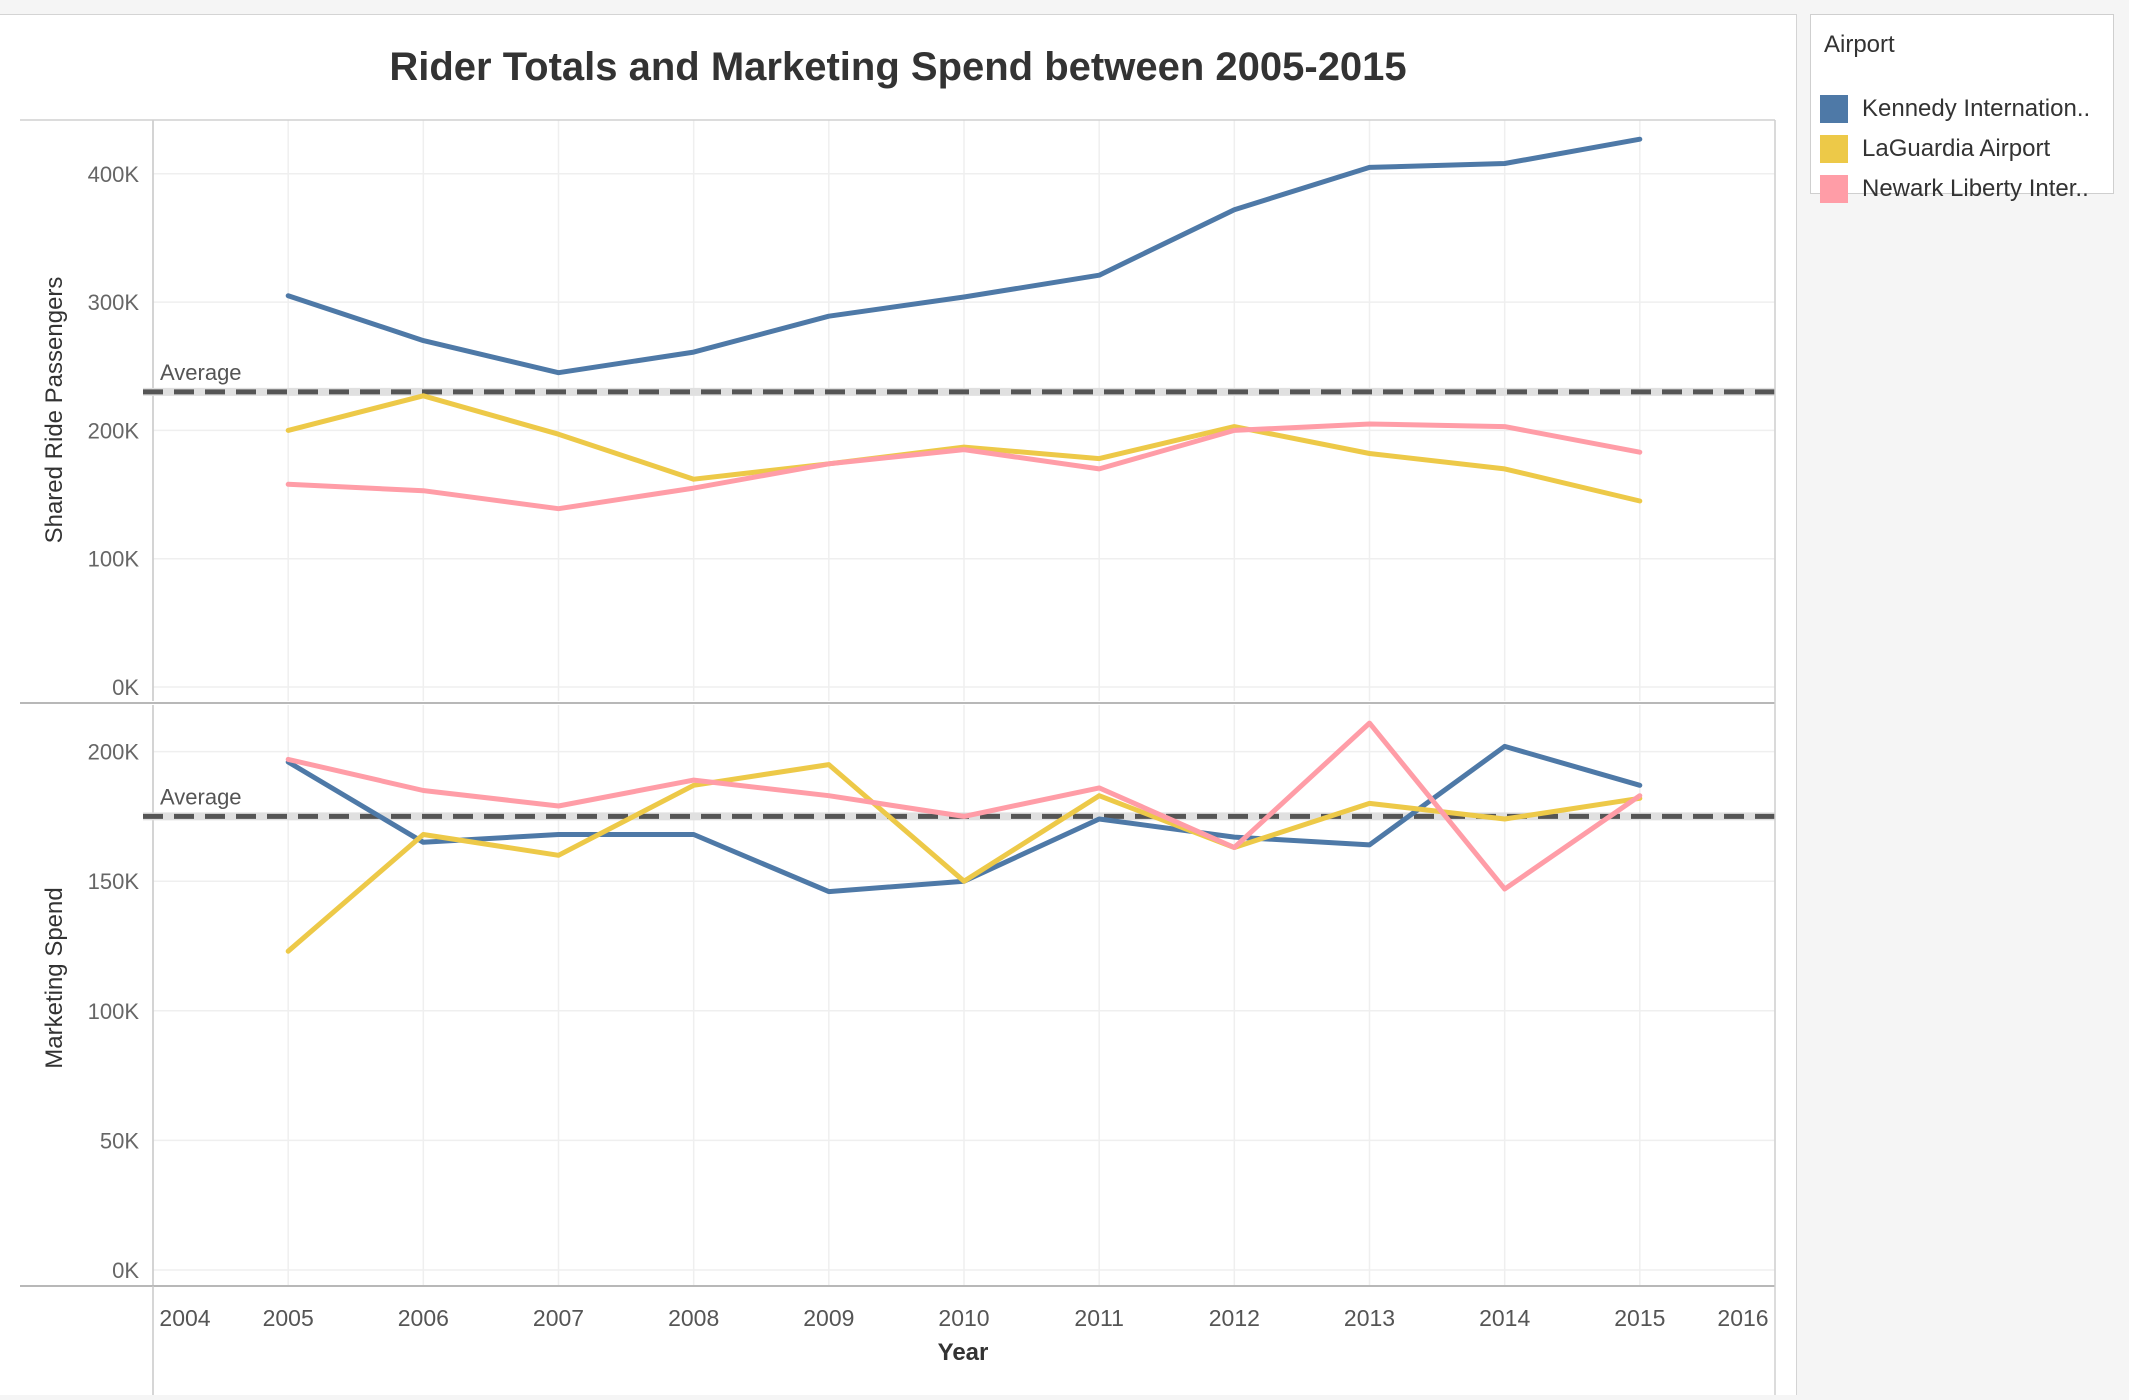 This screenshot has height=1400, width=2129. What do you see at coordinates (114, 881) in the screenshot?
I see `y-tick-label: 150K` at bounding box center [114, 881].